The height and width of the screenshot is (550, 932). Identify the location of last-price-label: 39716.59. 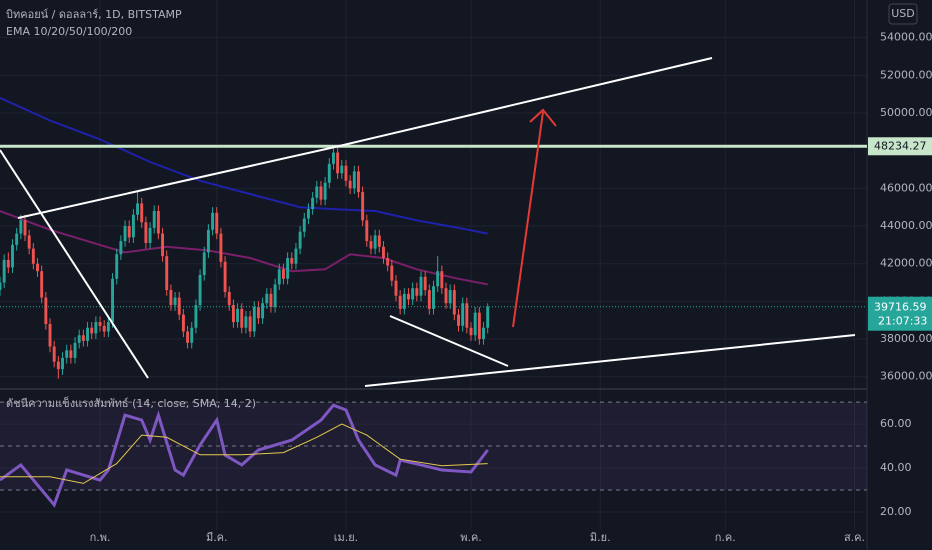
(900, 307).